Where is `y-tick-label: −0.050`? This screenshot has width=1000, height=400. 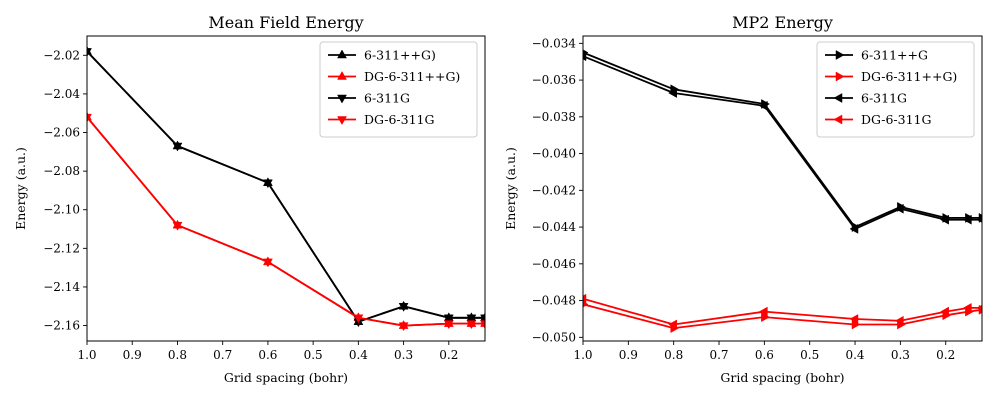 y-tick-label: −0.050 is located at coordinates (554, 337).